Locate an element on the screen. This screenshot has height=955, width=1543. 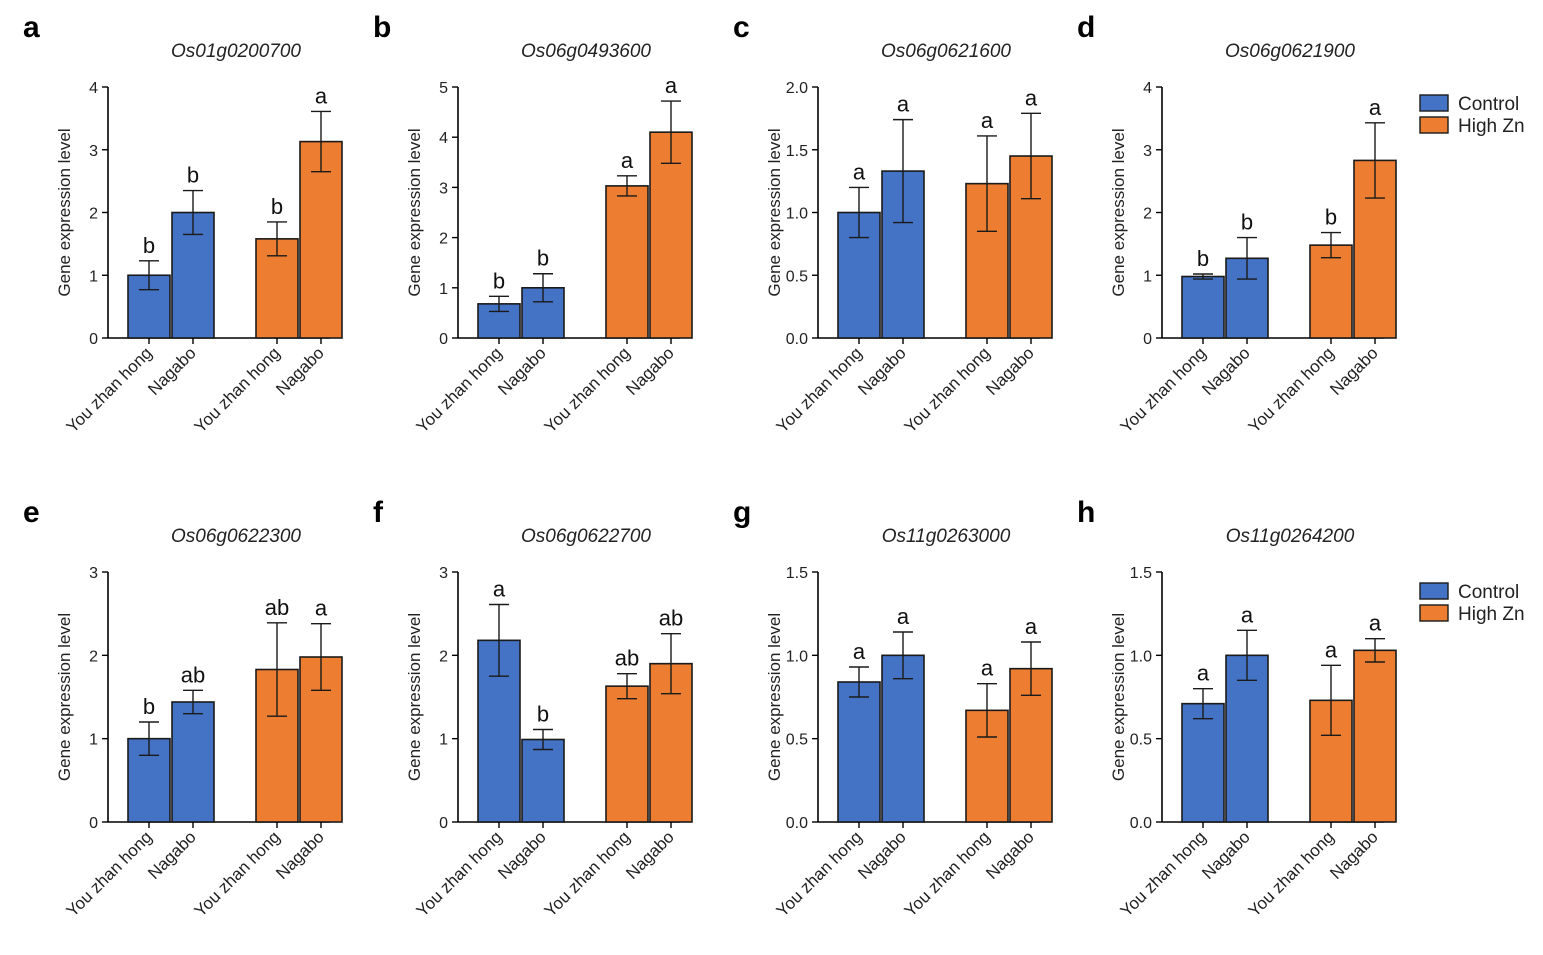
y-tick-label: 5 is located at coordinates (443, 88).